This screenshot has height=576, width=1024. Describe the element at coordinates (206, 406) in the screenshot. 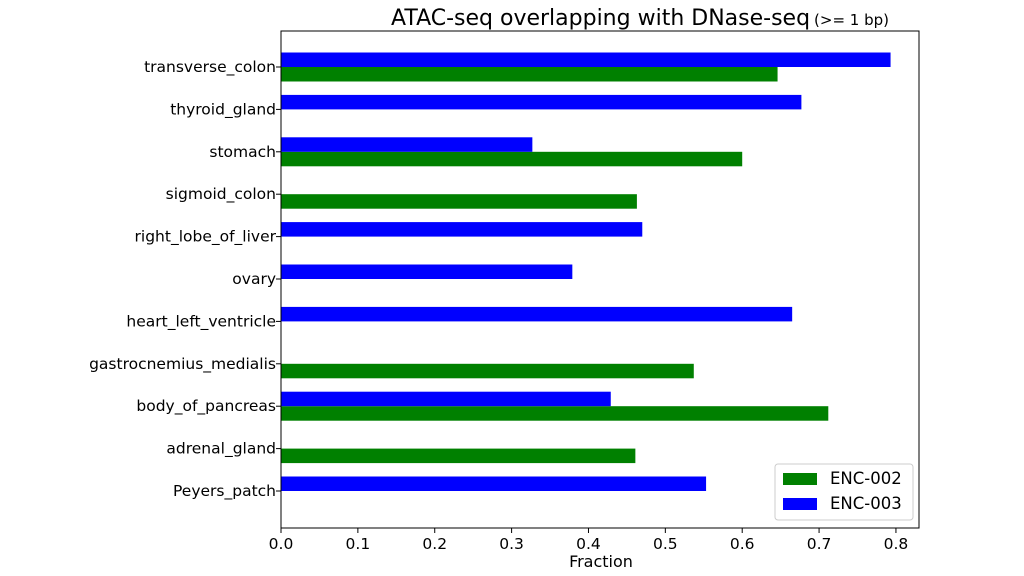

I see `y-tick-label: body_of_pancreas` at that location.